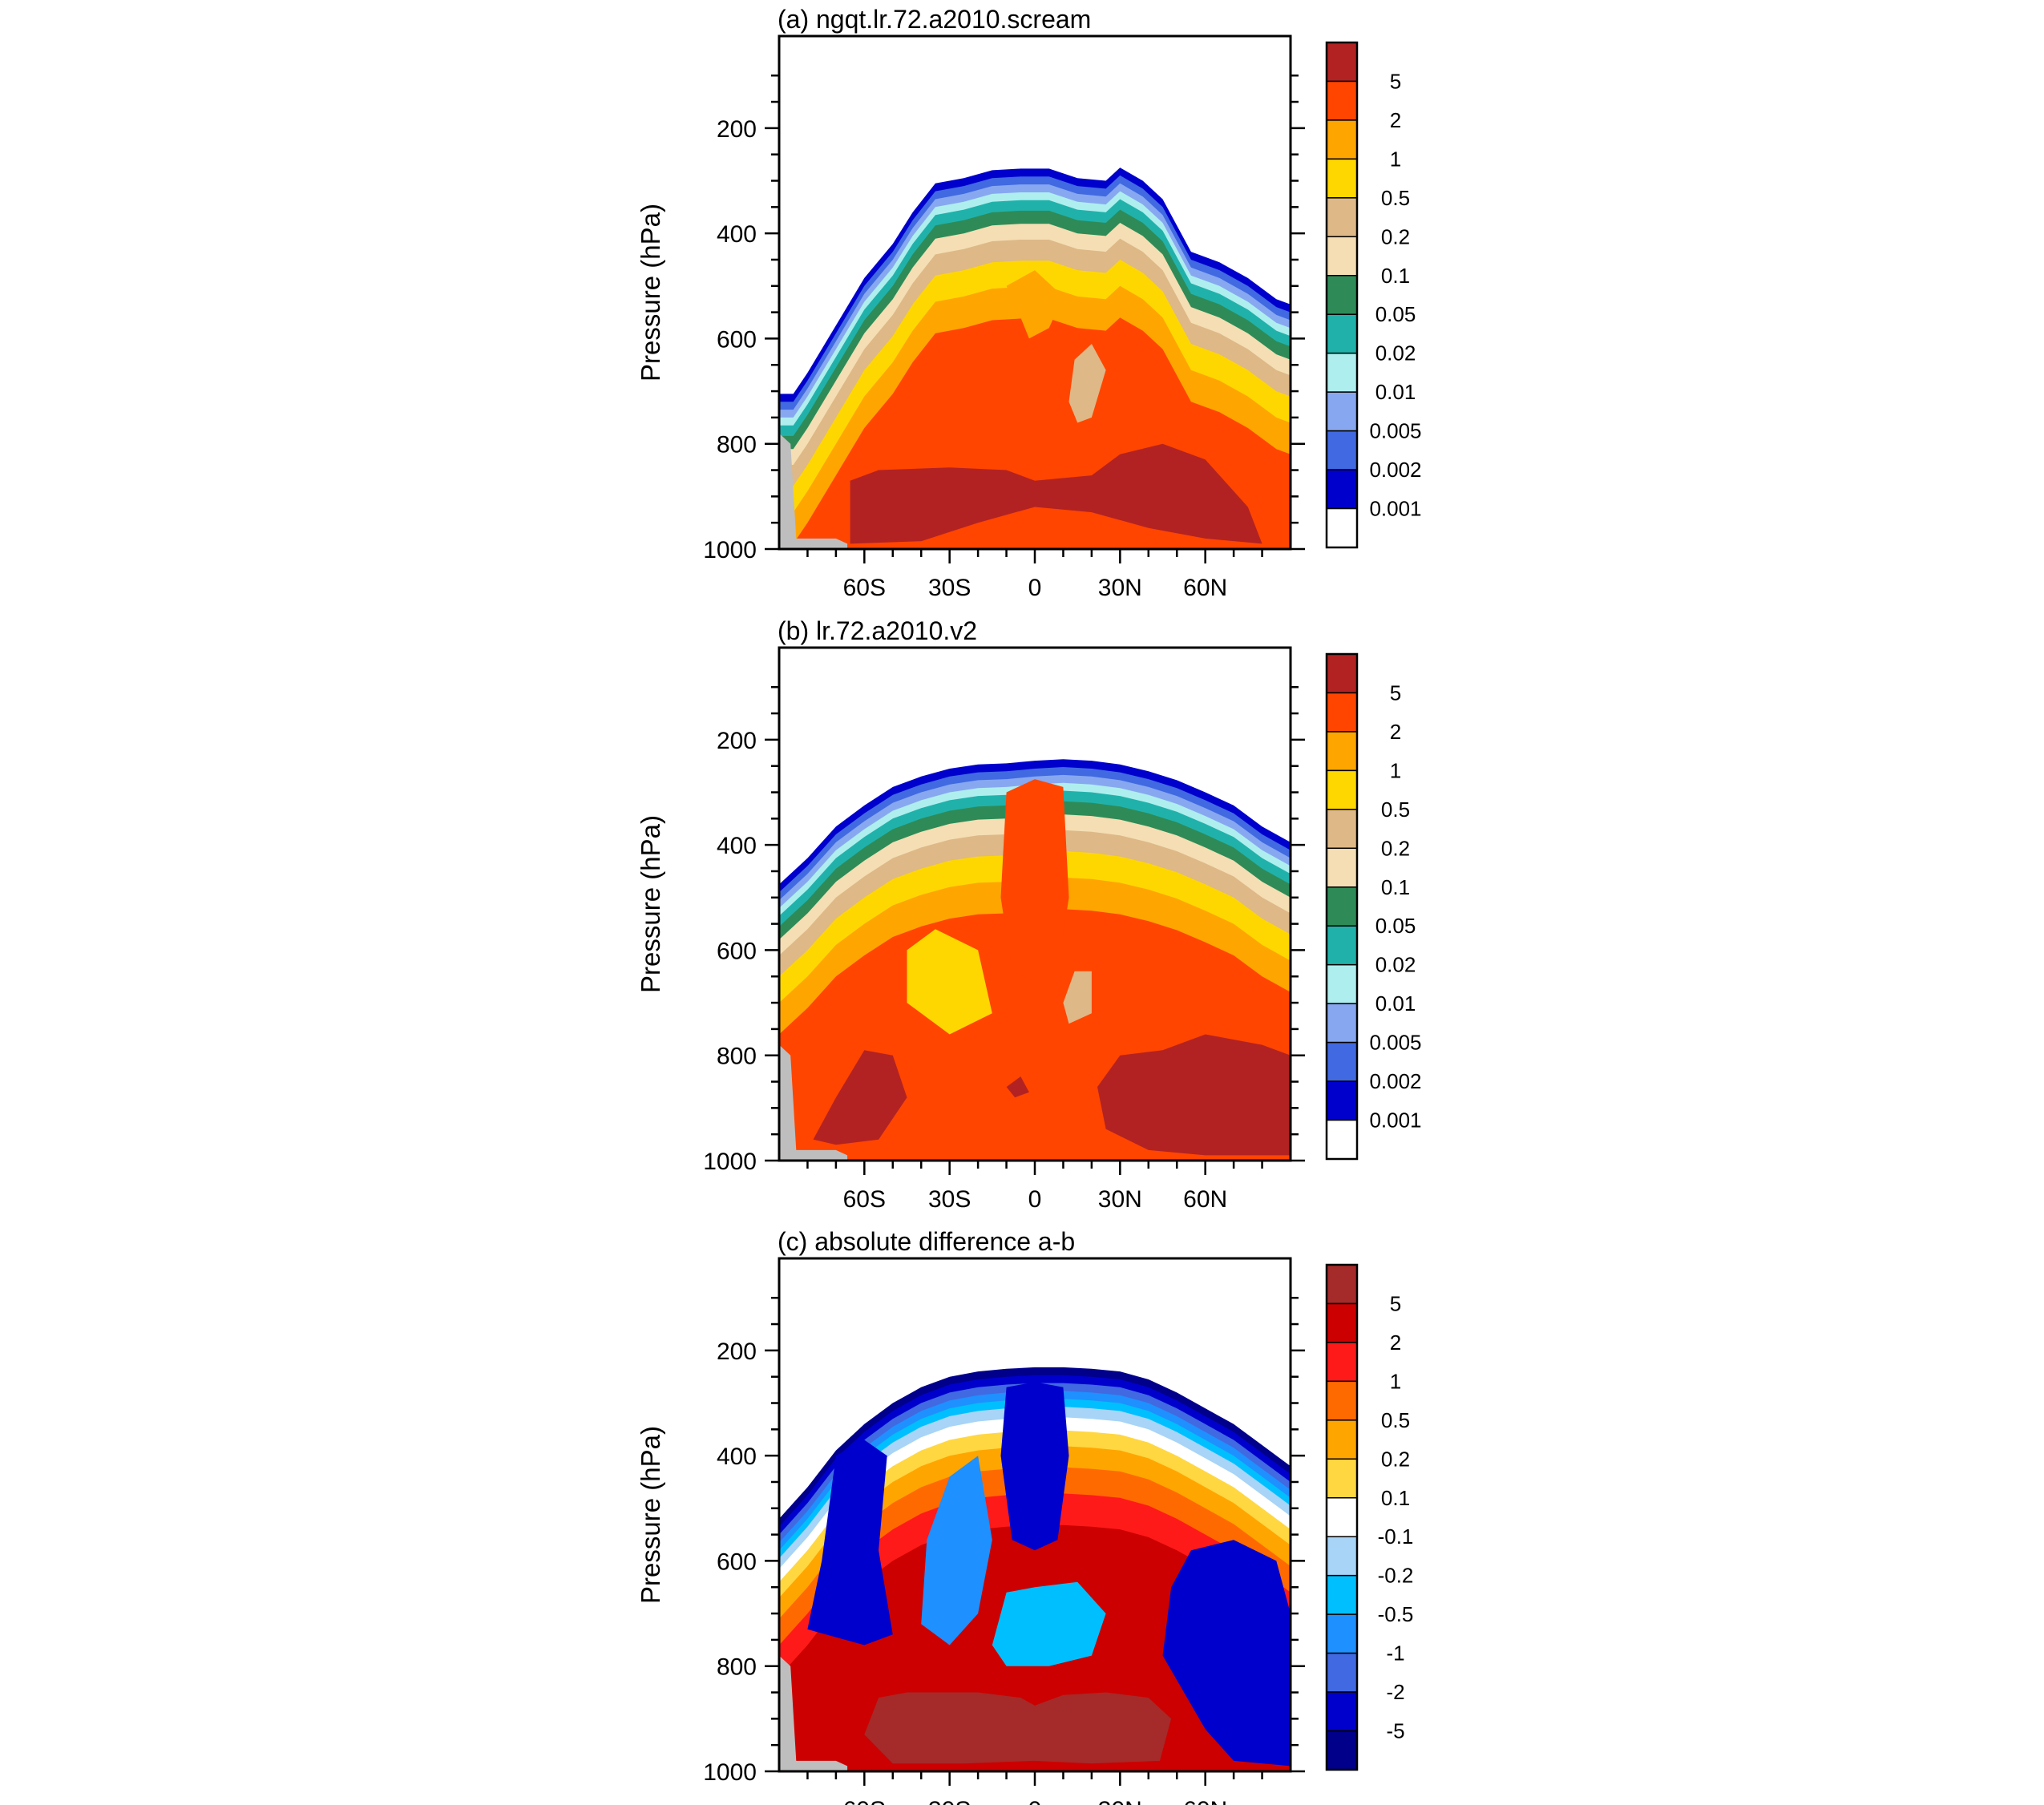 The width and height of the screenshot is (2044, 1805). Describe the element at coordinates (1395, 1692) in the screenshot. I see `colorbar-label: -2` at that location.